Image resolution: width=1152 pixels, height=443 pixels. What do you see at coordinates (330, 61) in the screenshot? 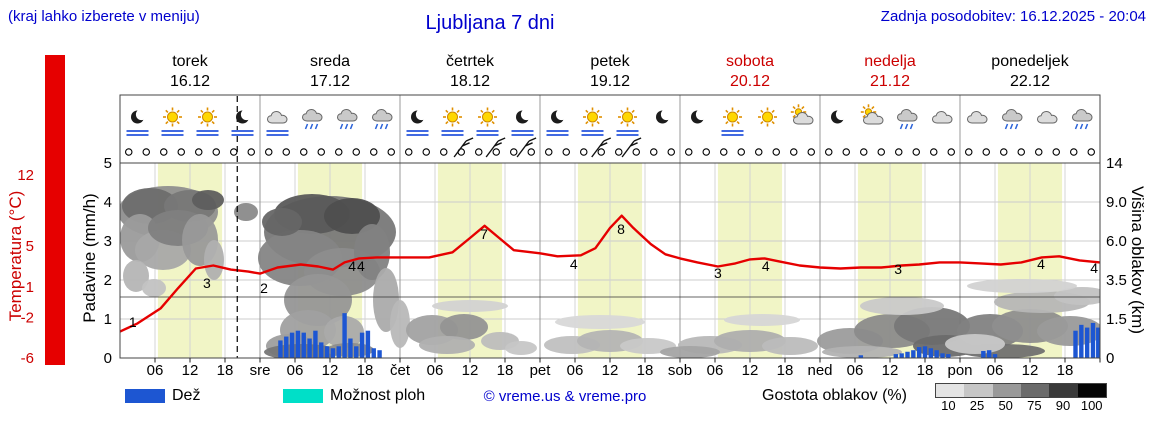
I see `day-name: sreda` at bounding box center [330, 61].